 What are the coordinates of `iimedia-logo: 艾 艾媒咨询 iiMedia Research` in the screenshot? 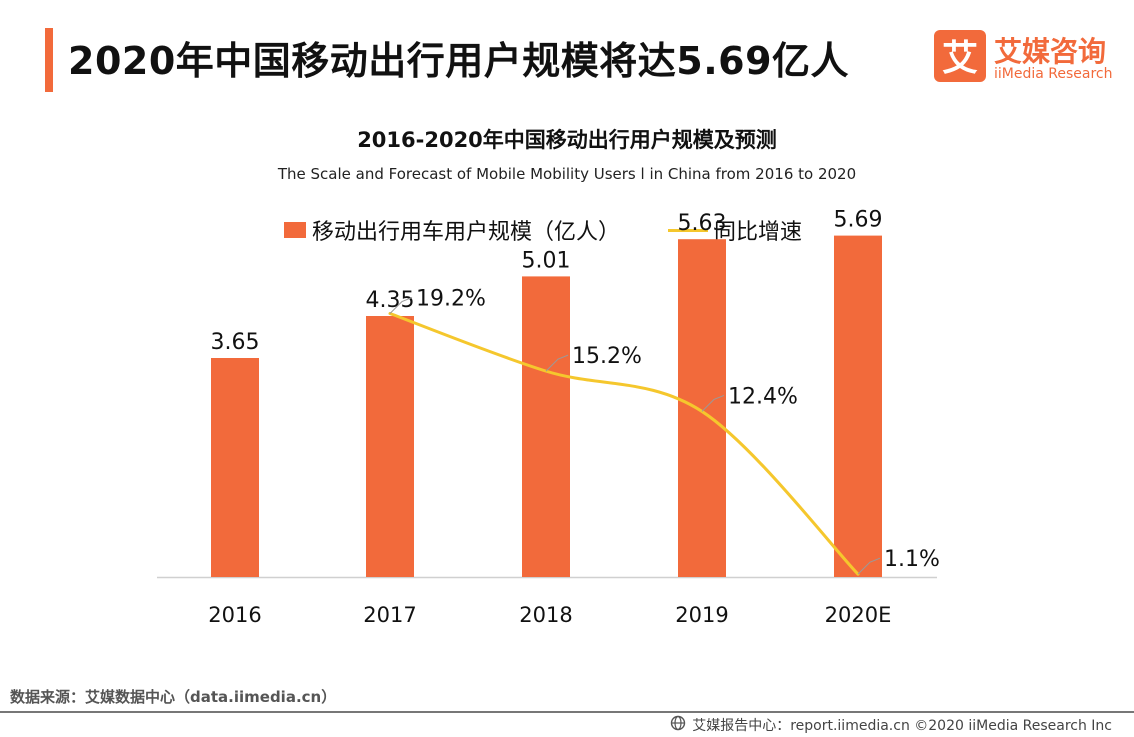 It's located at (1029, 59).